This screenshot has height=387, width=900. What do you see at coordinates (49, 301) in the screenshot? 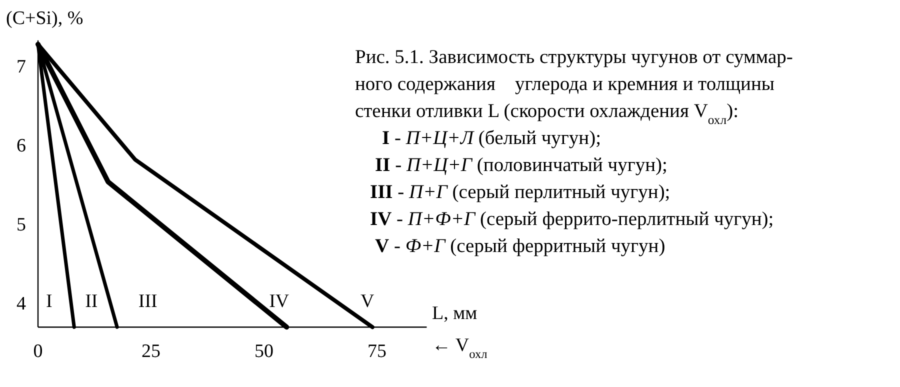
I see `annotation: I` at bounding box center [49, 301].